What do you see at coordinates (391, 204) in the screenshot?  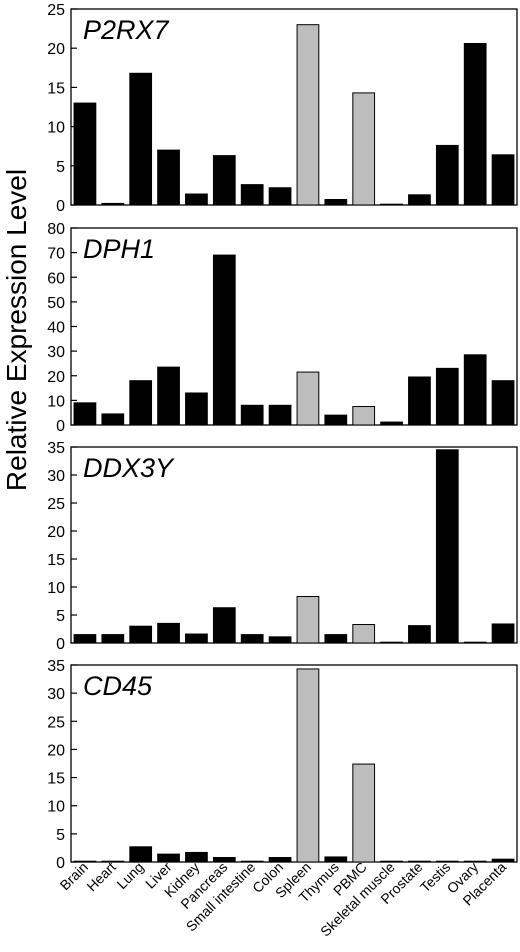 I see `bar-p2rx7-skeletal-muscle` at bounding box center [391, 204].